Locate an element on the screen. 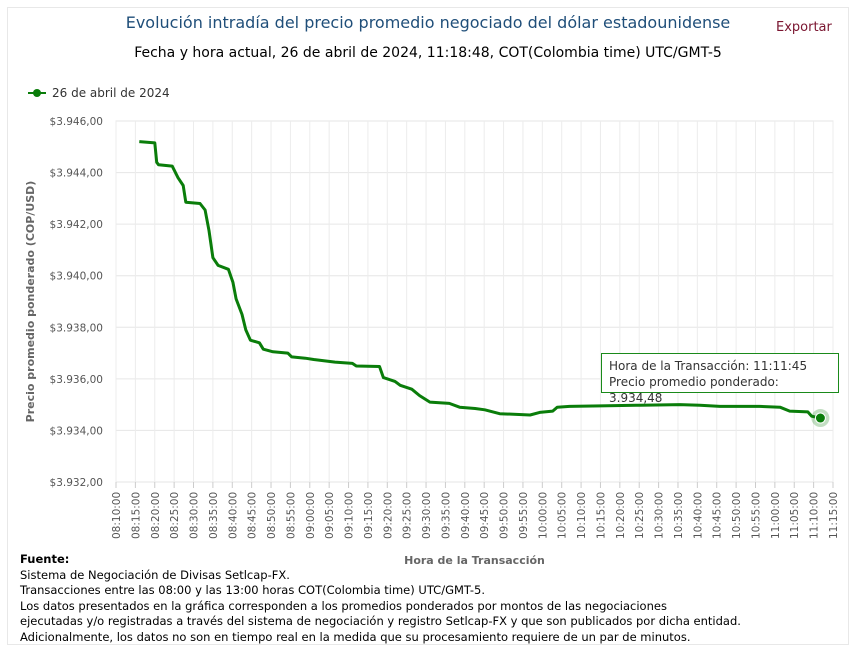  x-tick-label: 09:15:00 is located at coordinates (369, 515).